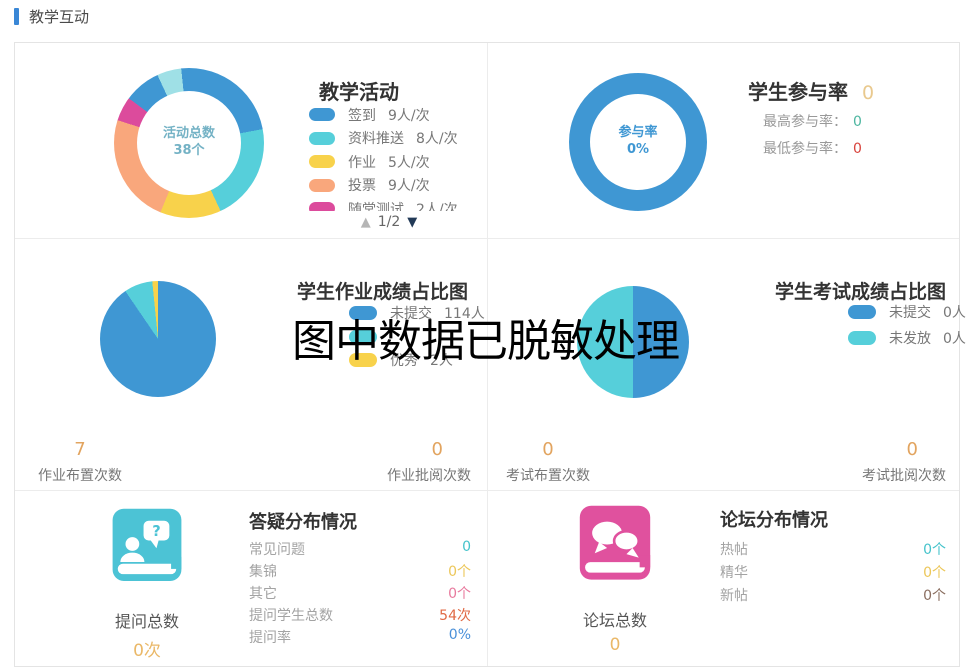 This screenshot has height=669, width=972. What do you see at coordinates (277, 550) in the screenshot?
I see `row-label: 常见问题` at bounding box center [277, 550].